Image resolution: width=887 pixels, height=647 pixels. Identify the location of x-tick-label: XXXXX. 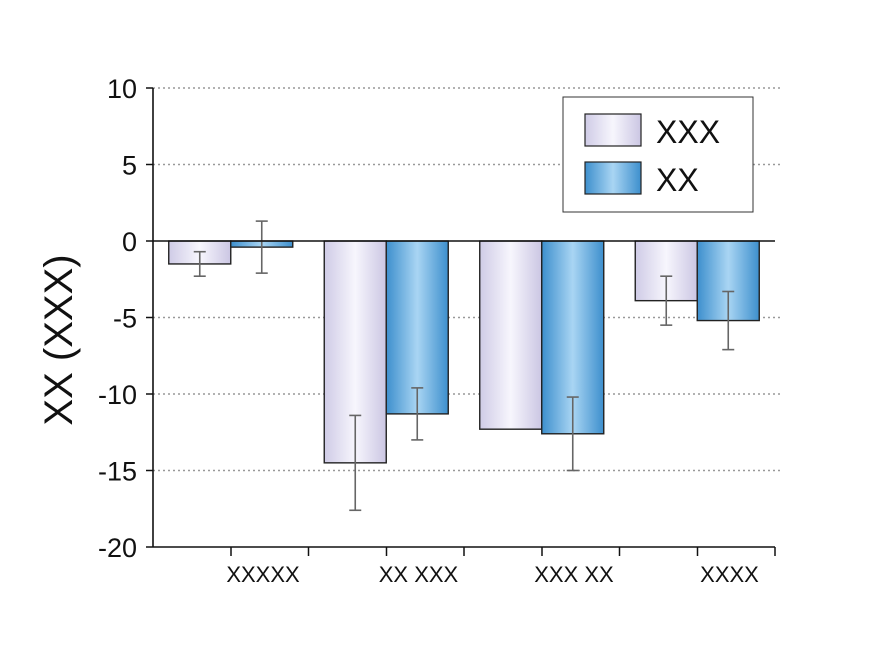
(263, 574).